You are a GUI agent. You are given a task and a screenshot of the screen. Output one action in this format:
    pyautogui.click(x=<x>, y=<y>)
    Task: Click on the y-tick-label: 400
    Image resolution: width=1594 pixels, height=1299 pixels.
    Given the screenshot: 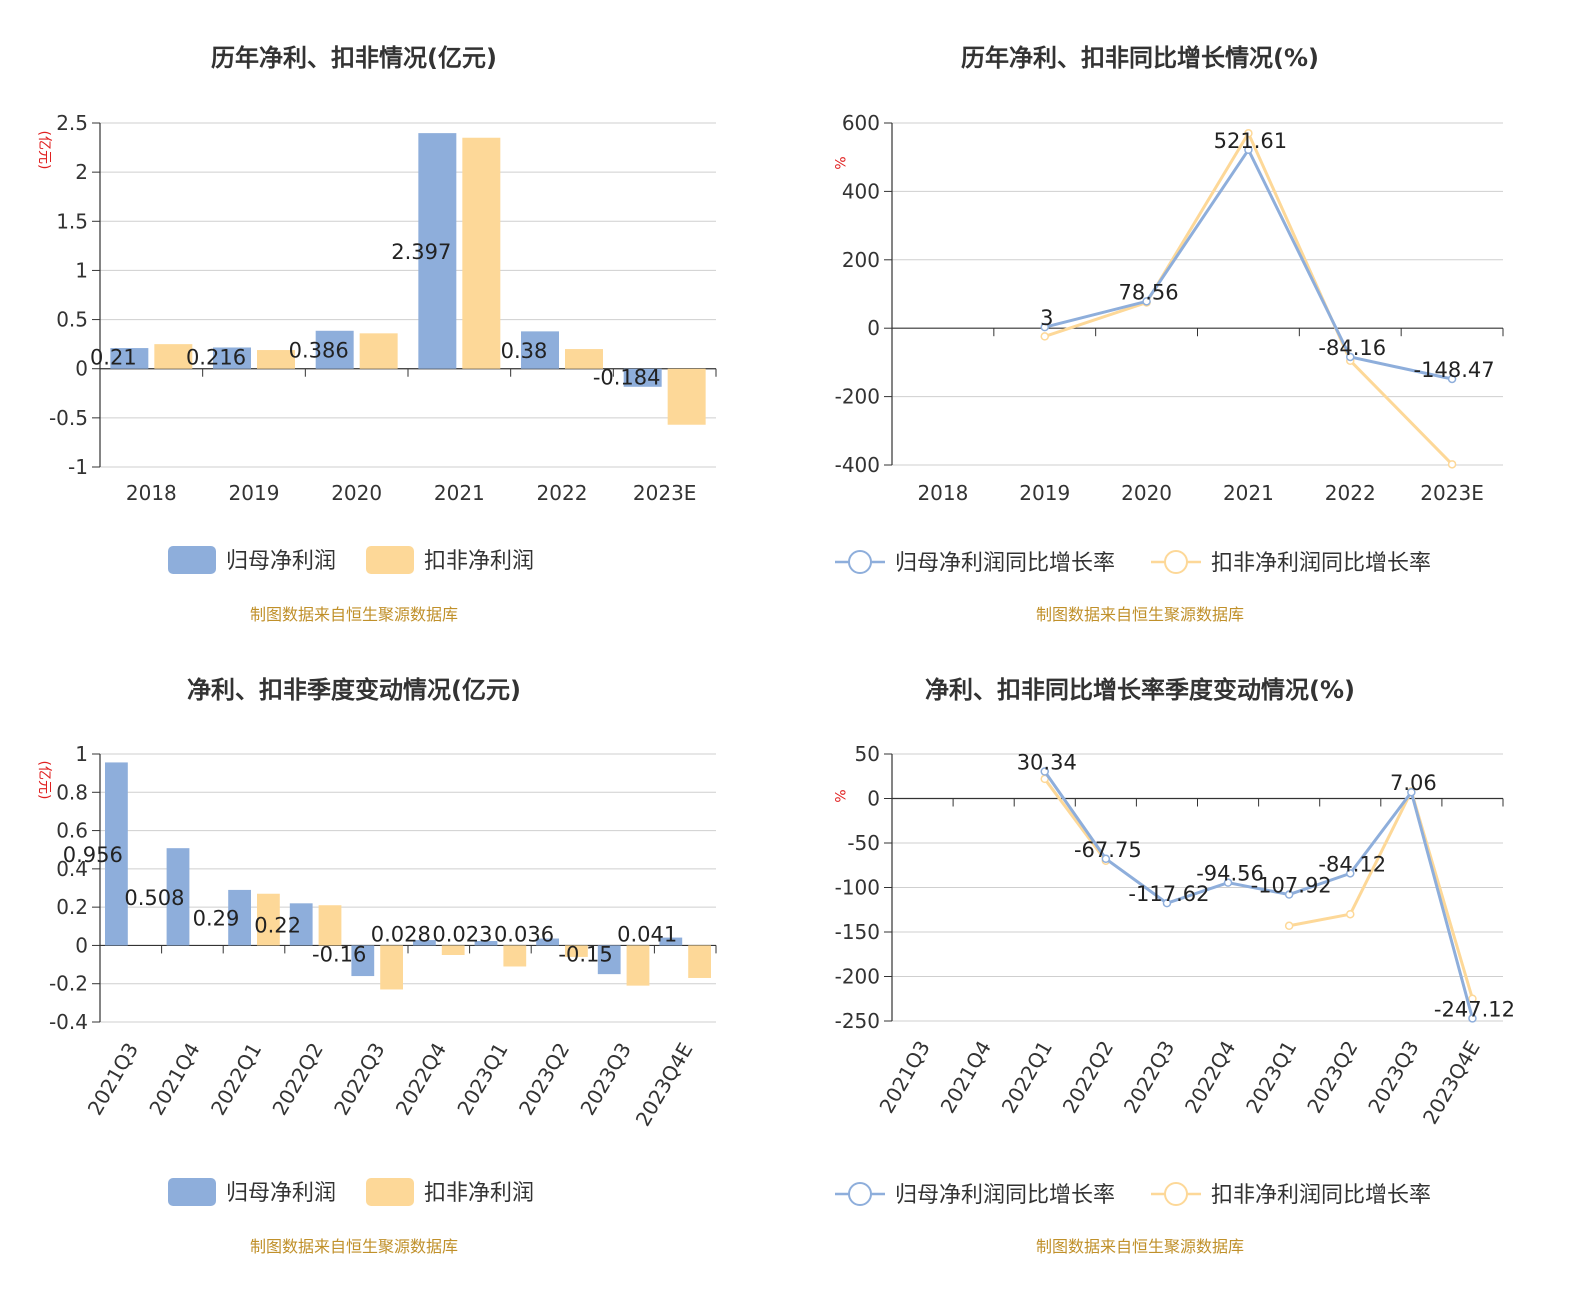 What is the action you would take?
    pyautogui.click(x=861, y=191)
    